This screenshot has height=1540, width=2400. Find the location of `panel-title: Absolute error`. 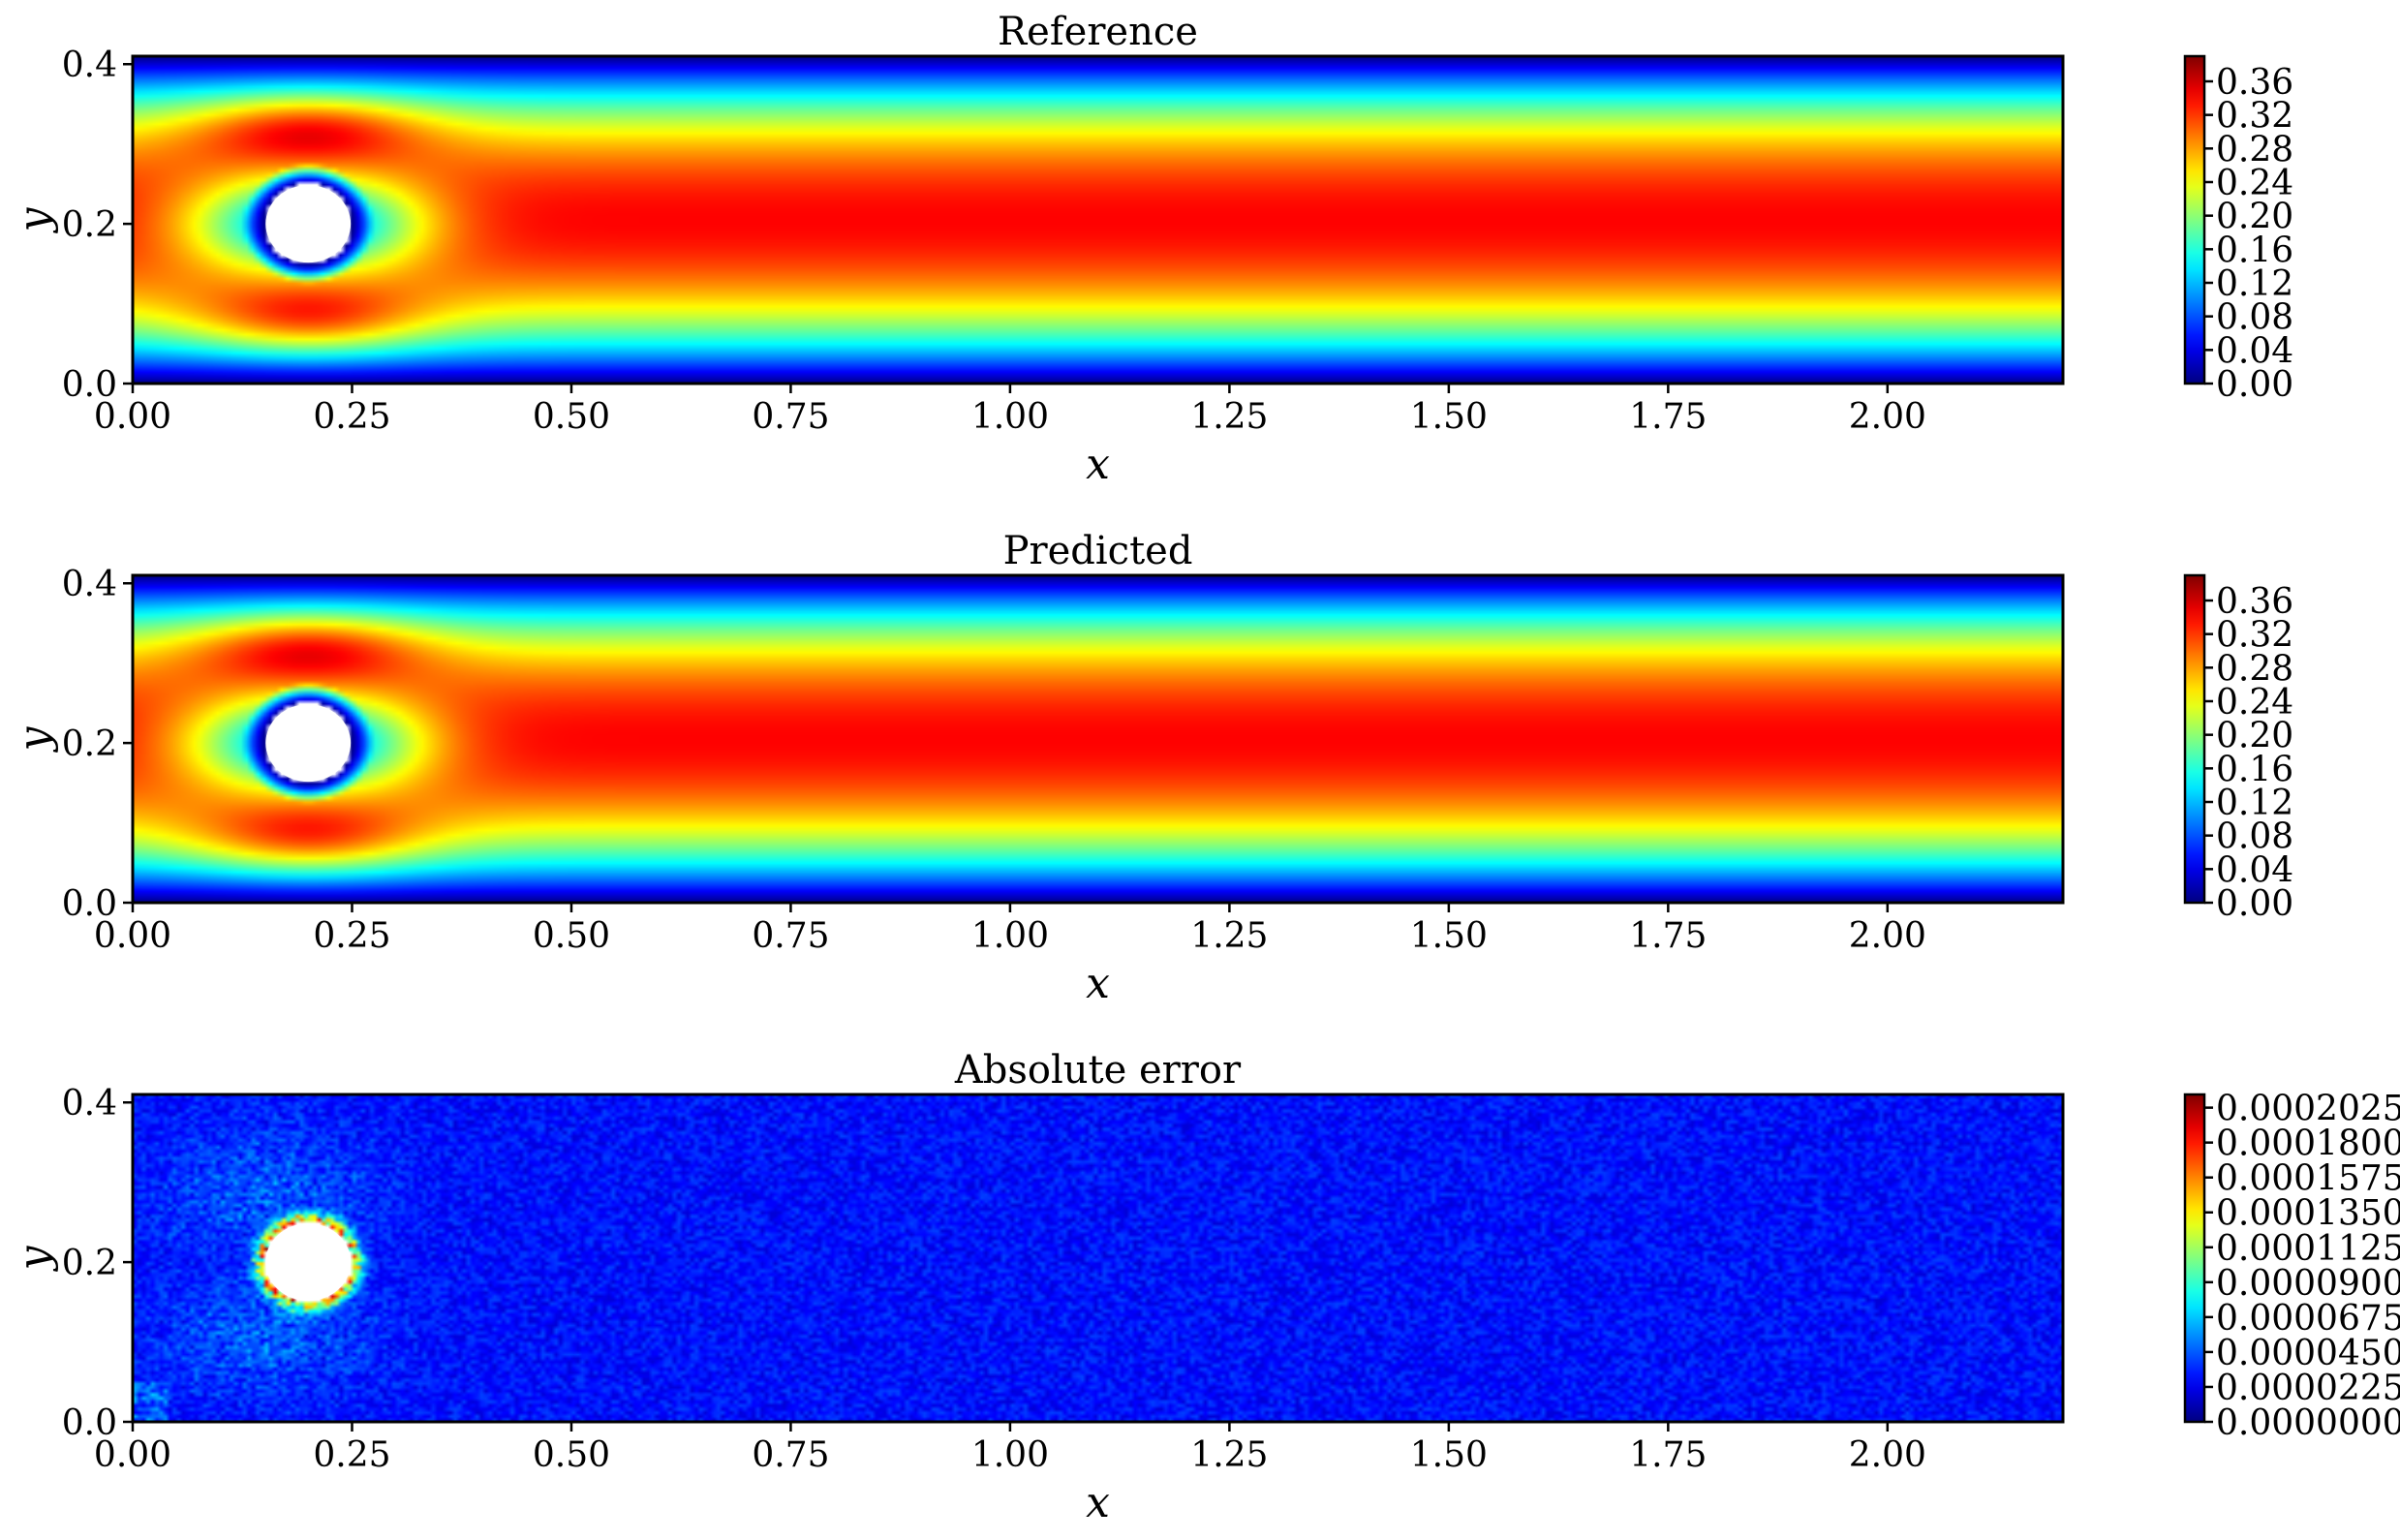

panel-title: Absolute error is located at coordinates (1098, 1070).